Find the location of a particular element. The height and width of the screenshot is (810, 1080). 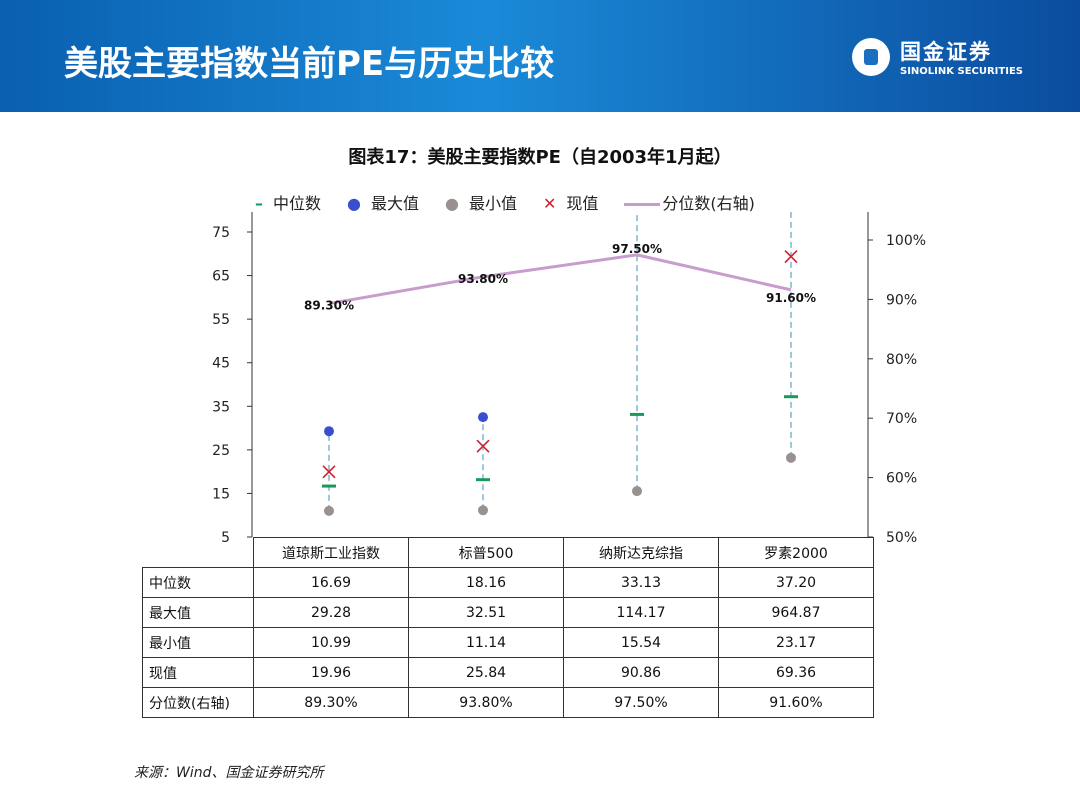

table-cell: 114.17 is located at coordinates (641, 612).